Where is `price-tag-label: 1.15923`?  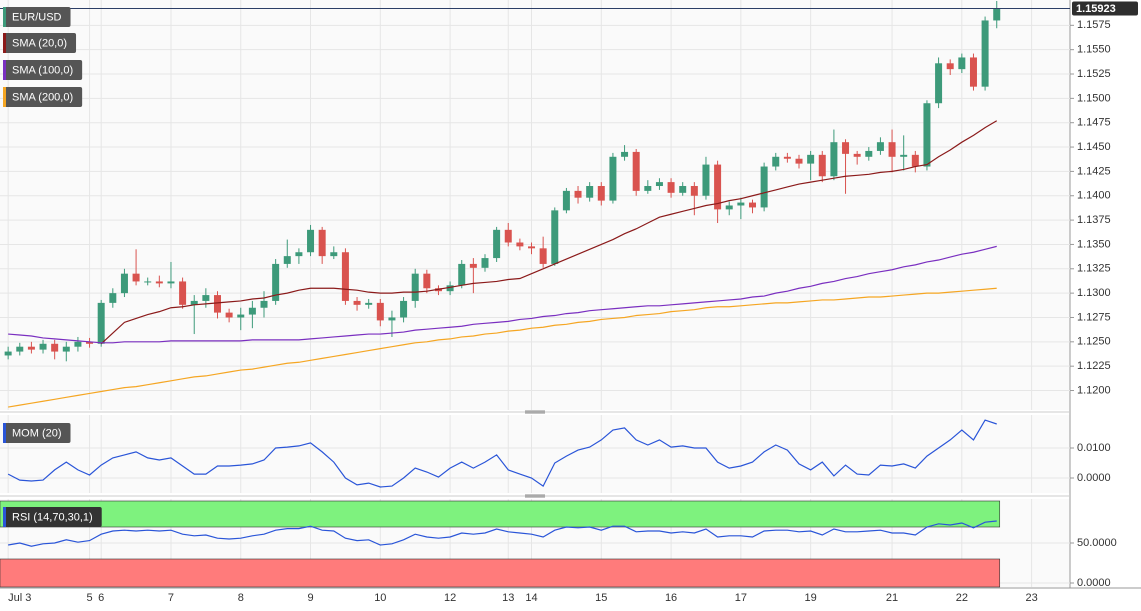
price-tag-label: 1.15923 is located at coordinates (1096, 9).